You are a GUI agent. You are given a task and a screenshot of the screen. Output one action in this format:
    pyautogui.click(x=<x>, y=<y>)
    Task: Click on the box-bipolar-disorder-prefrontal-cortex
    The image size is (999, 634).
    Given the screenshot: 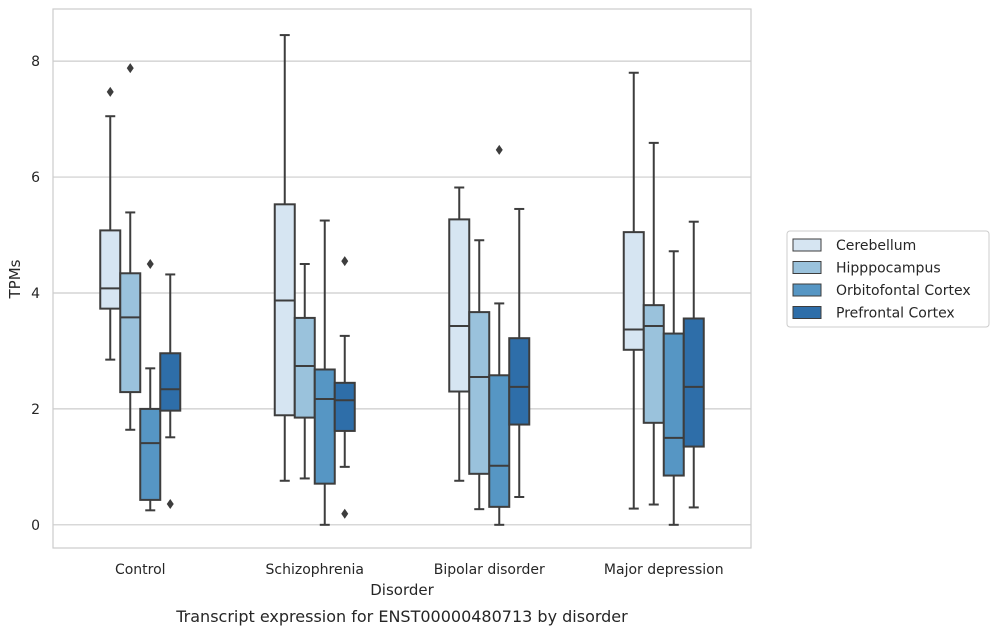 What is the action you would take?
    pyautogui.click(x=519, y=352)
    